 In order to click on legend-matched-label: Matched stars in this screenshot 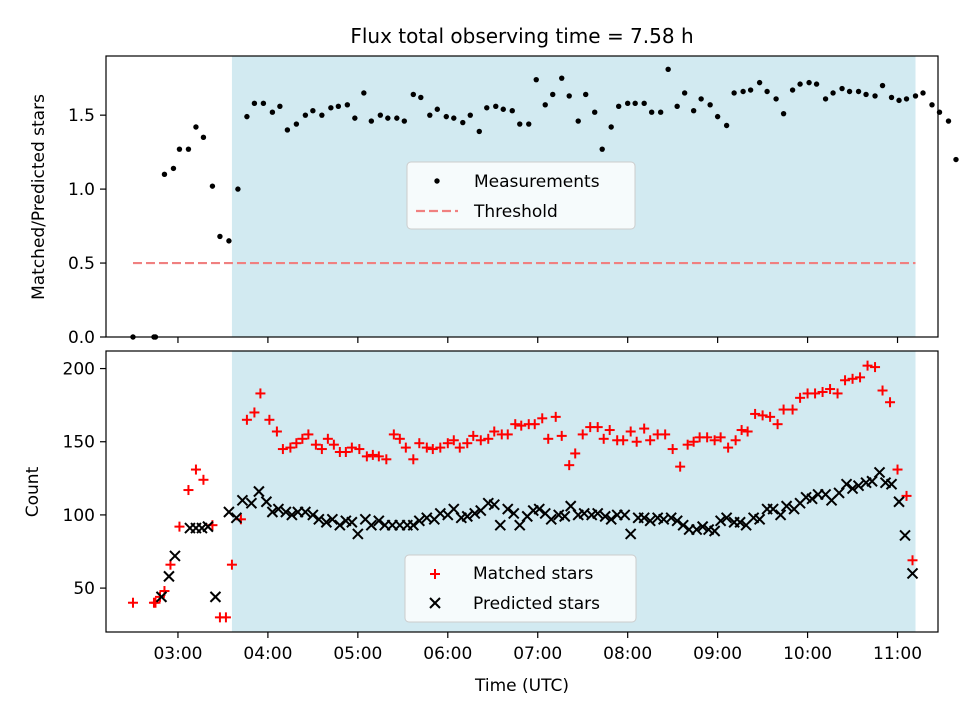, I will do `click(533, 574)`.